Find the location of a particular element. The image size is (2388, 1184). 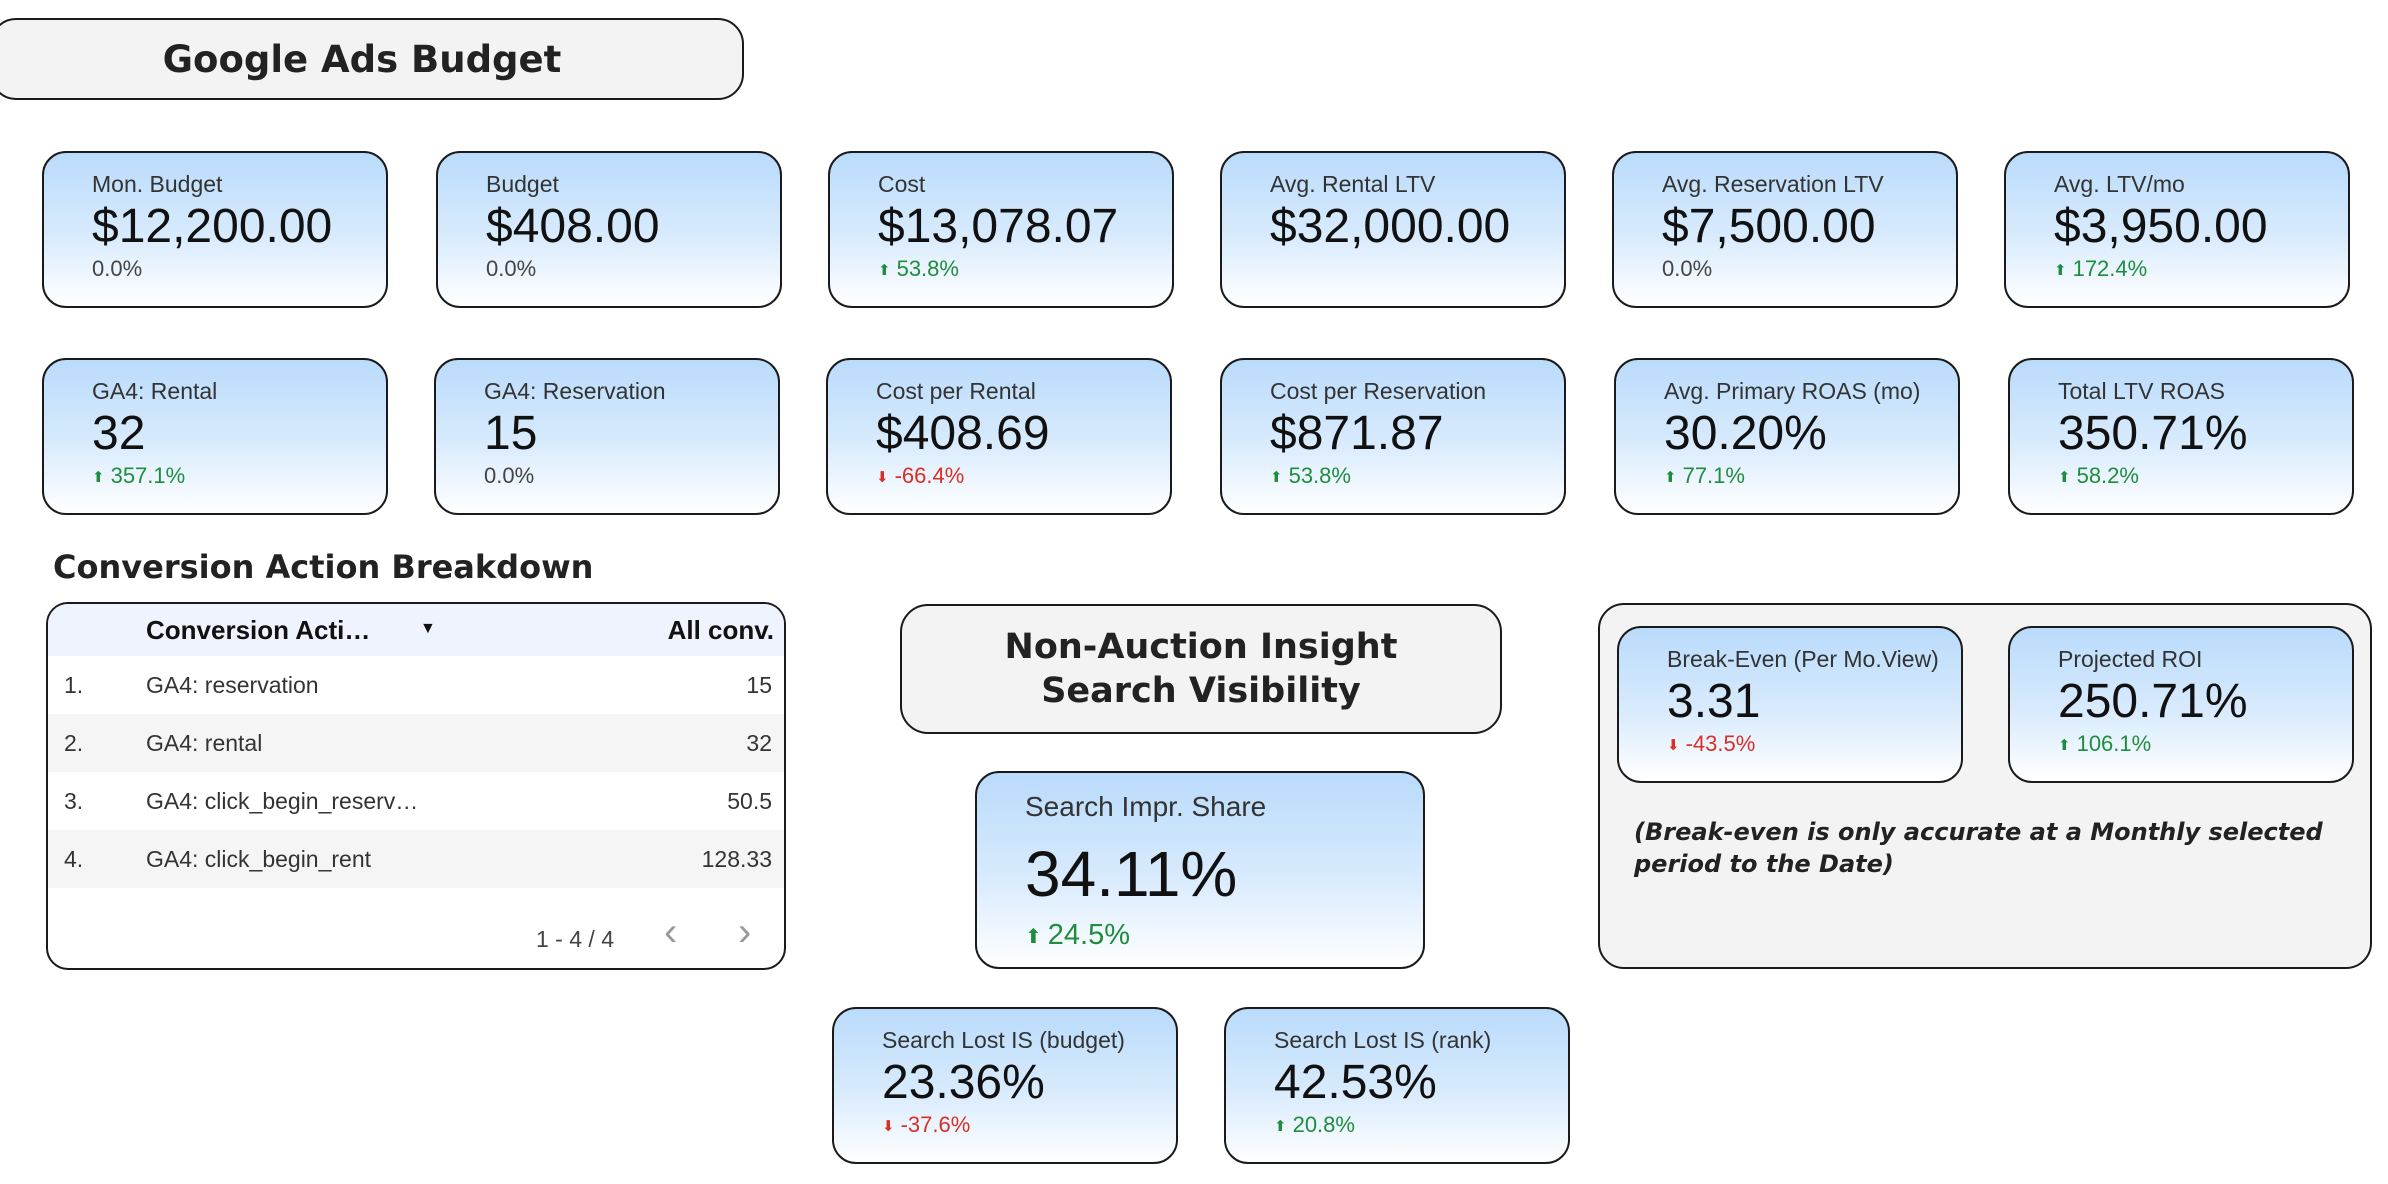

kpi-label: Total LTV ROAS is located at coordinates (2142, 391).